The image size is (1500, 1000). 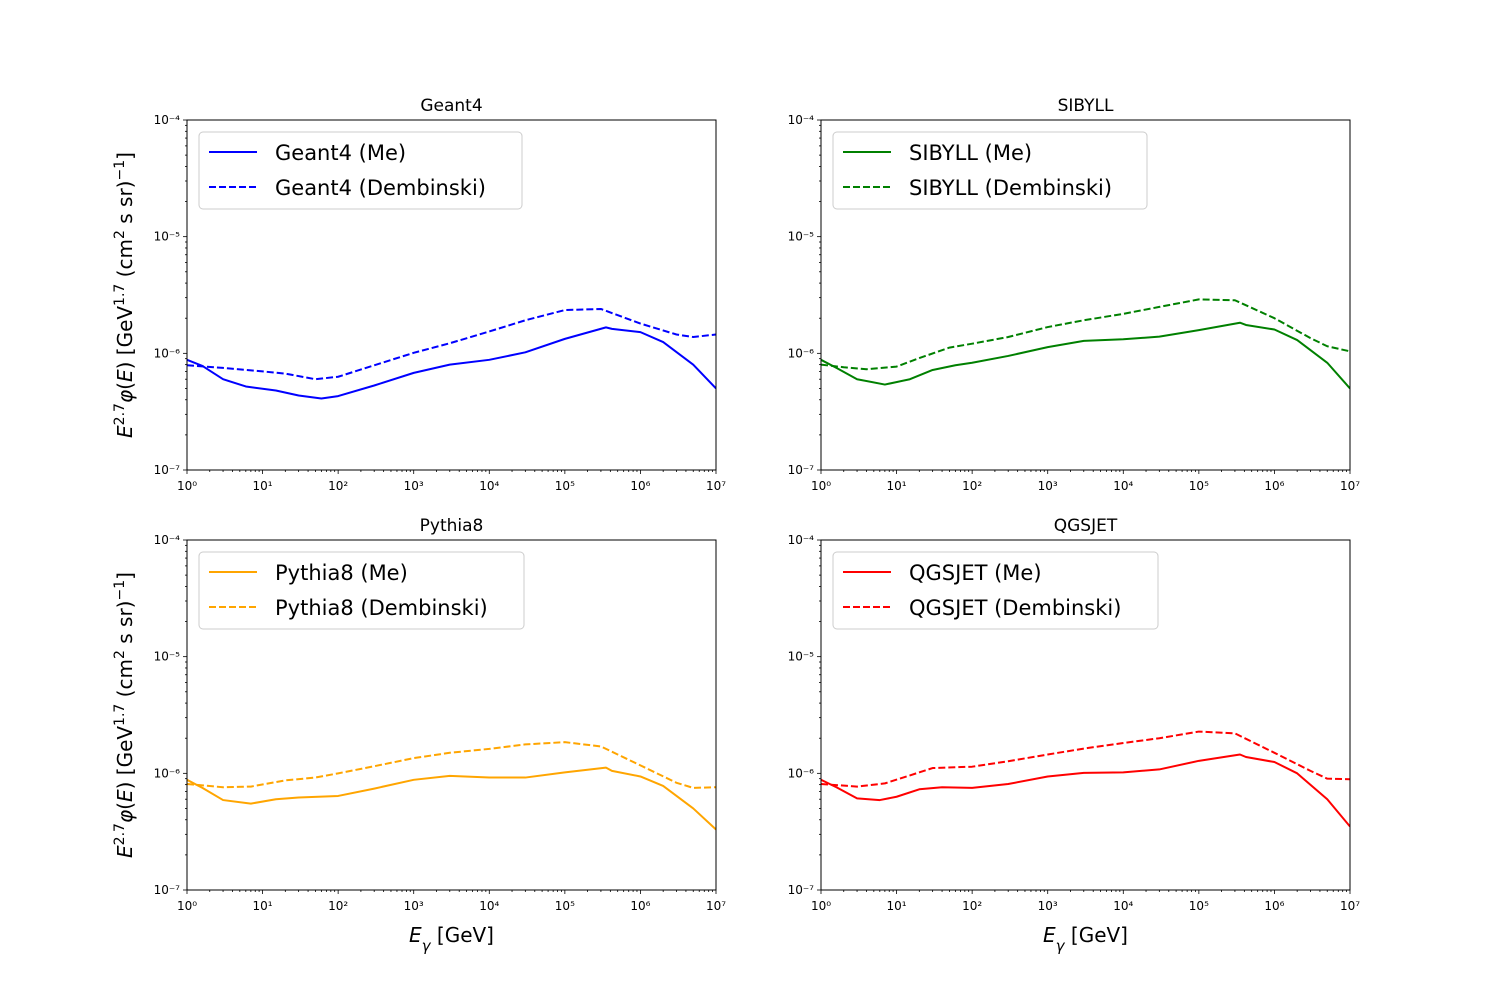 What do you see at coordinates (1086, 526) in the screenshot?
I see `panel-title: QGSJET` at bounding box center [1086, 526].